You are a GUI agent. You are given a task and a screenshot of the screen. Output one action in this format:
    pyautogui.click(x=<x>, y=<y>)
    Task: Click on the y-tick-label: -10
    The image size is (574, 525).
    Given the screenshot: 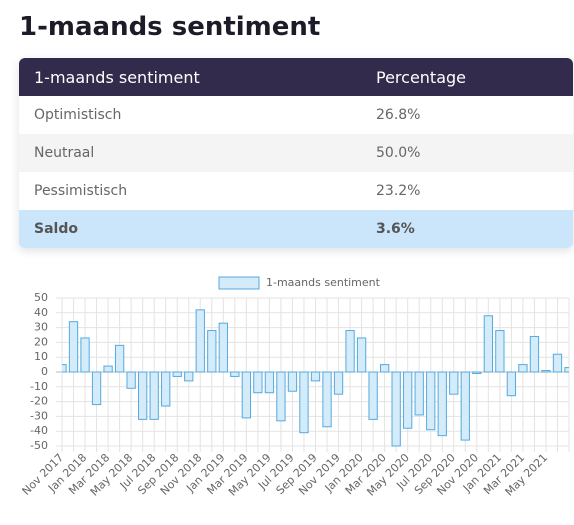 What is the action you would take?
    pyautogui.click(x=39, y=386)
    